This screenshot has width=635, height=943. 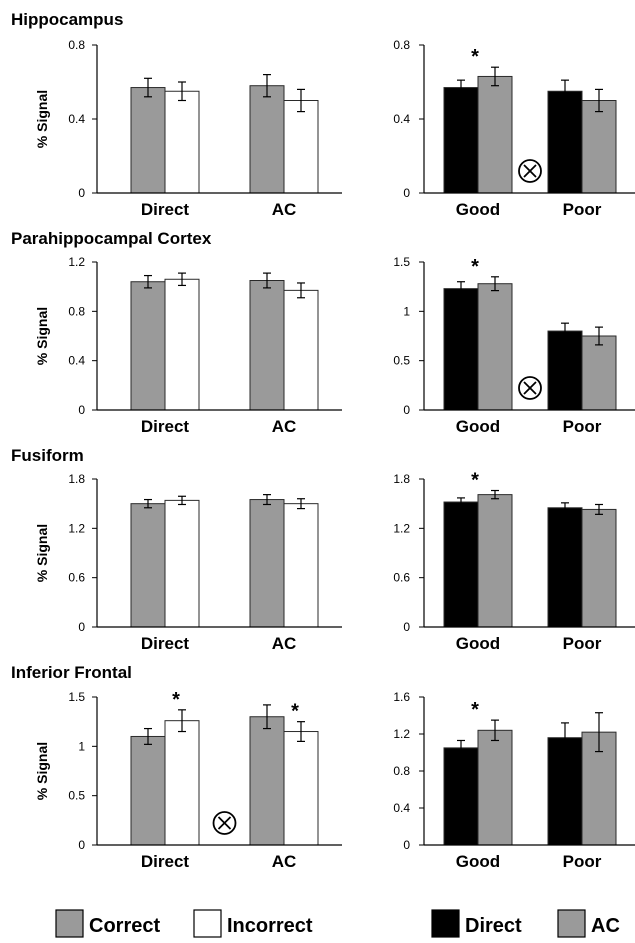 What do you see at coordinates (184, 923) in the screenshot?
I see `legend-left: Correct Incorrect` at bounding box center [184, 923].